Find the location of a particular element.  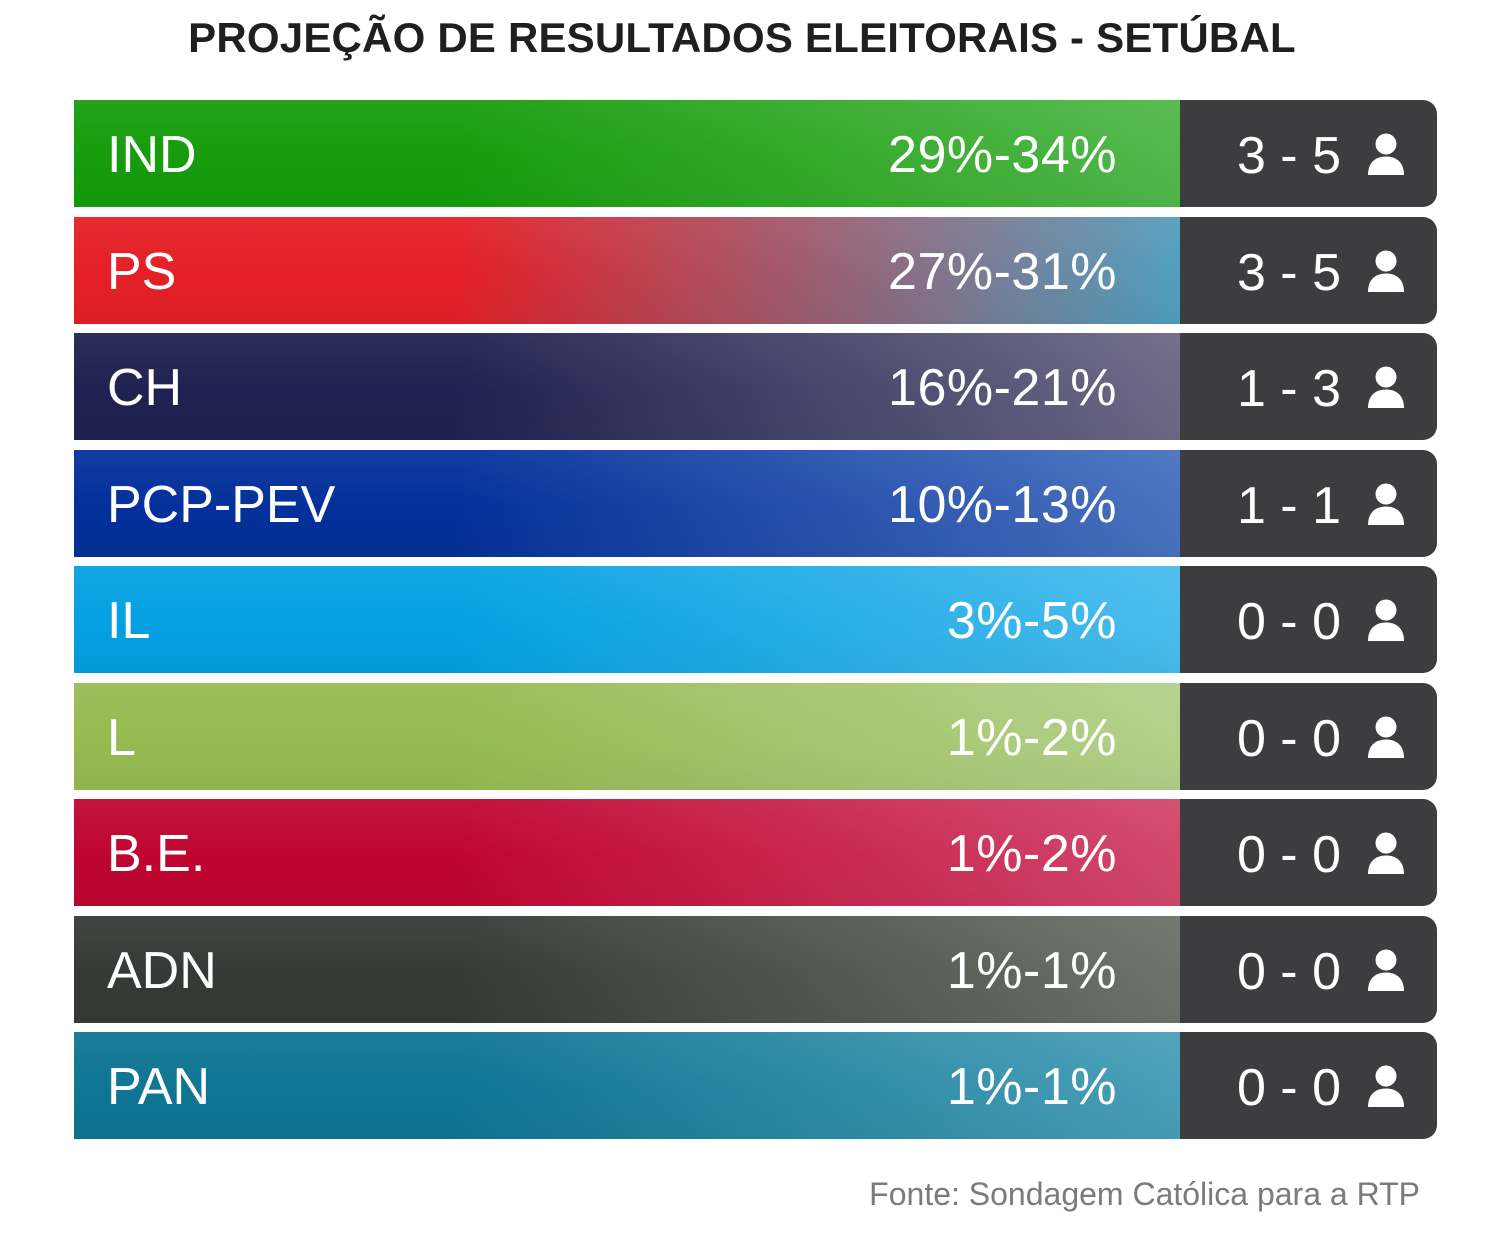

party-bar: IL 3%-5% is located at coordinates (627, 619).